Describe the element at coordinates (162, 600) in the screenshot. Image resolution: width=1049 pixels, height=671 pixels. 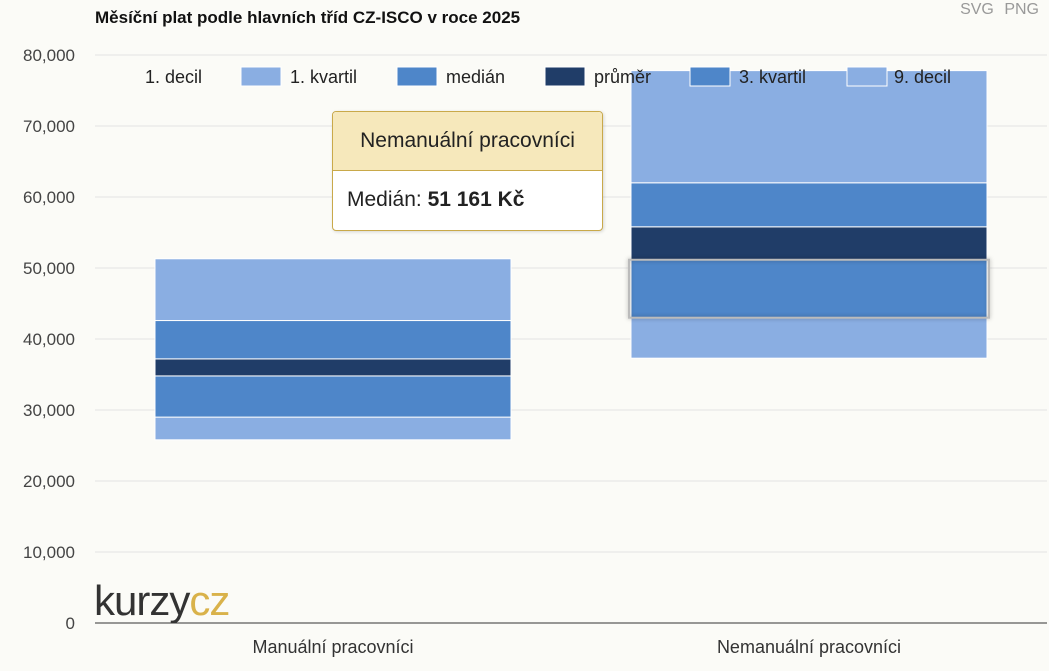
I see `kurzy-logo: kurzycz` at that location.